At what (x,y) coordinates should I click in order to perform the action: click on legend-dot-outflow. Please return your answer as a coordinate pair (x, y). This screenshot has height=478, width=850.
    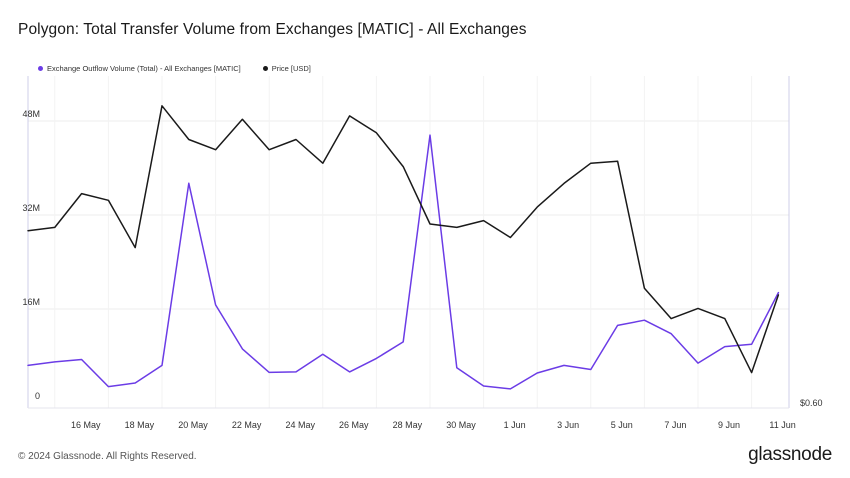
    Looking at the image, I should click on (40, 68).